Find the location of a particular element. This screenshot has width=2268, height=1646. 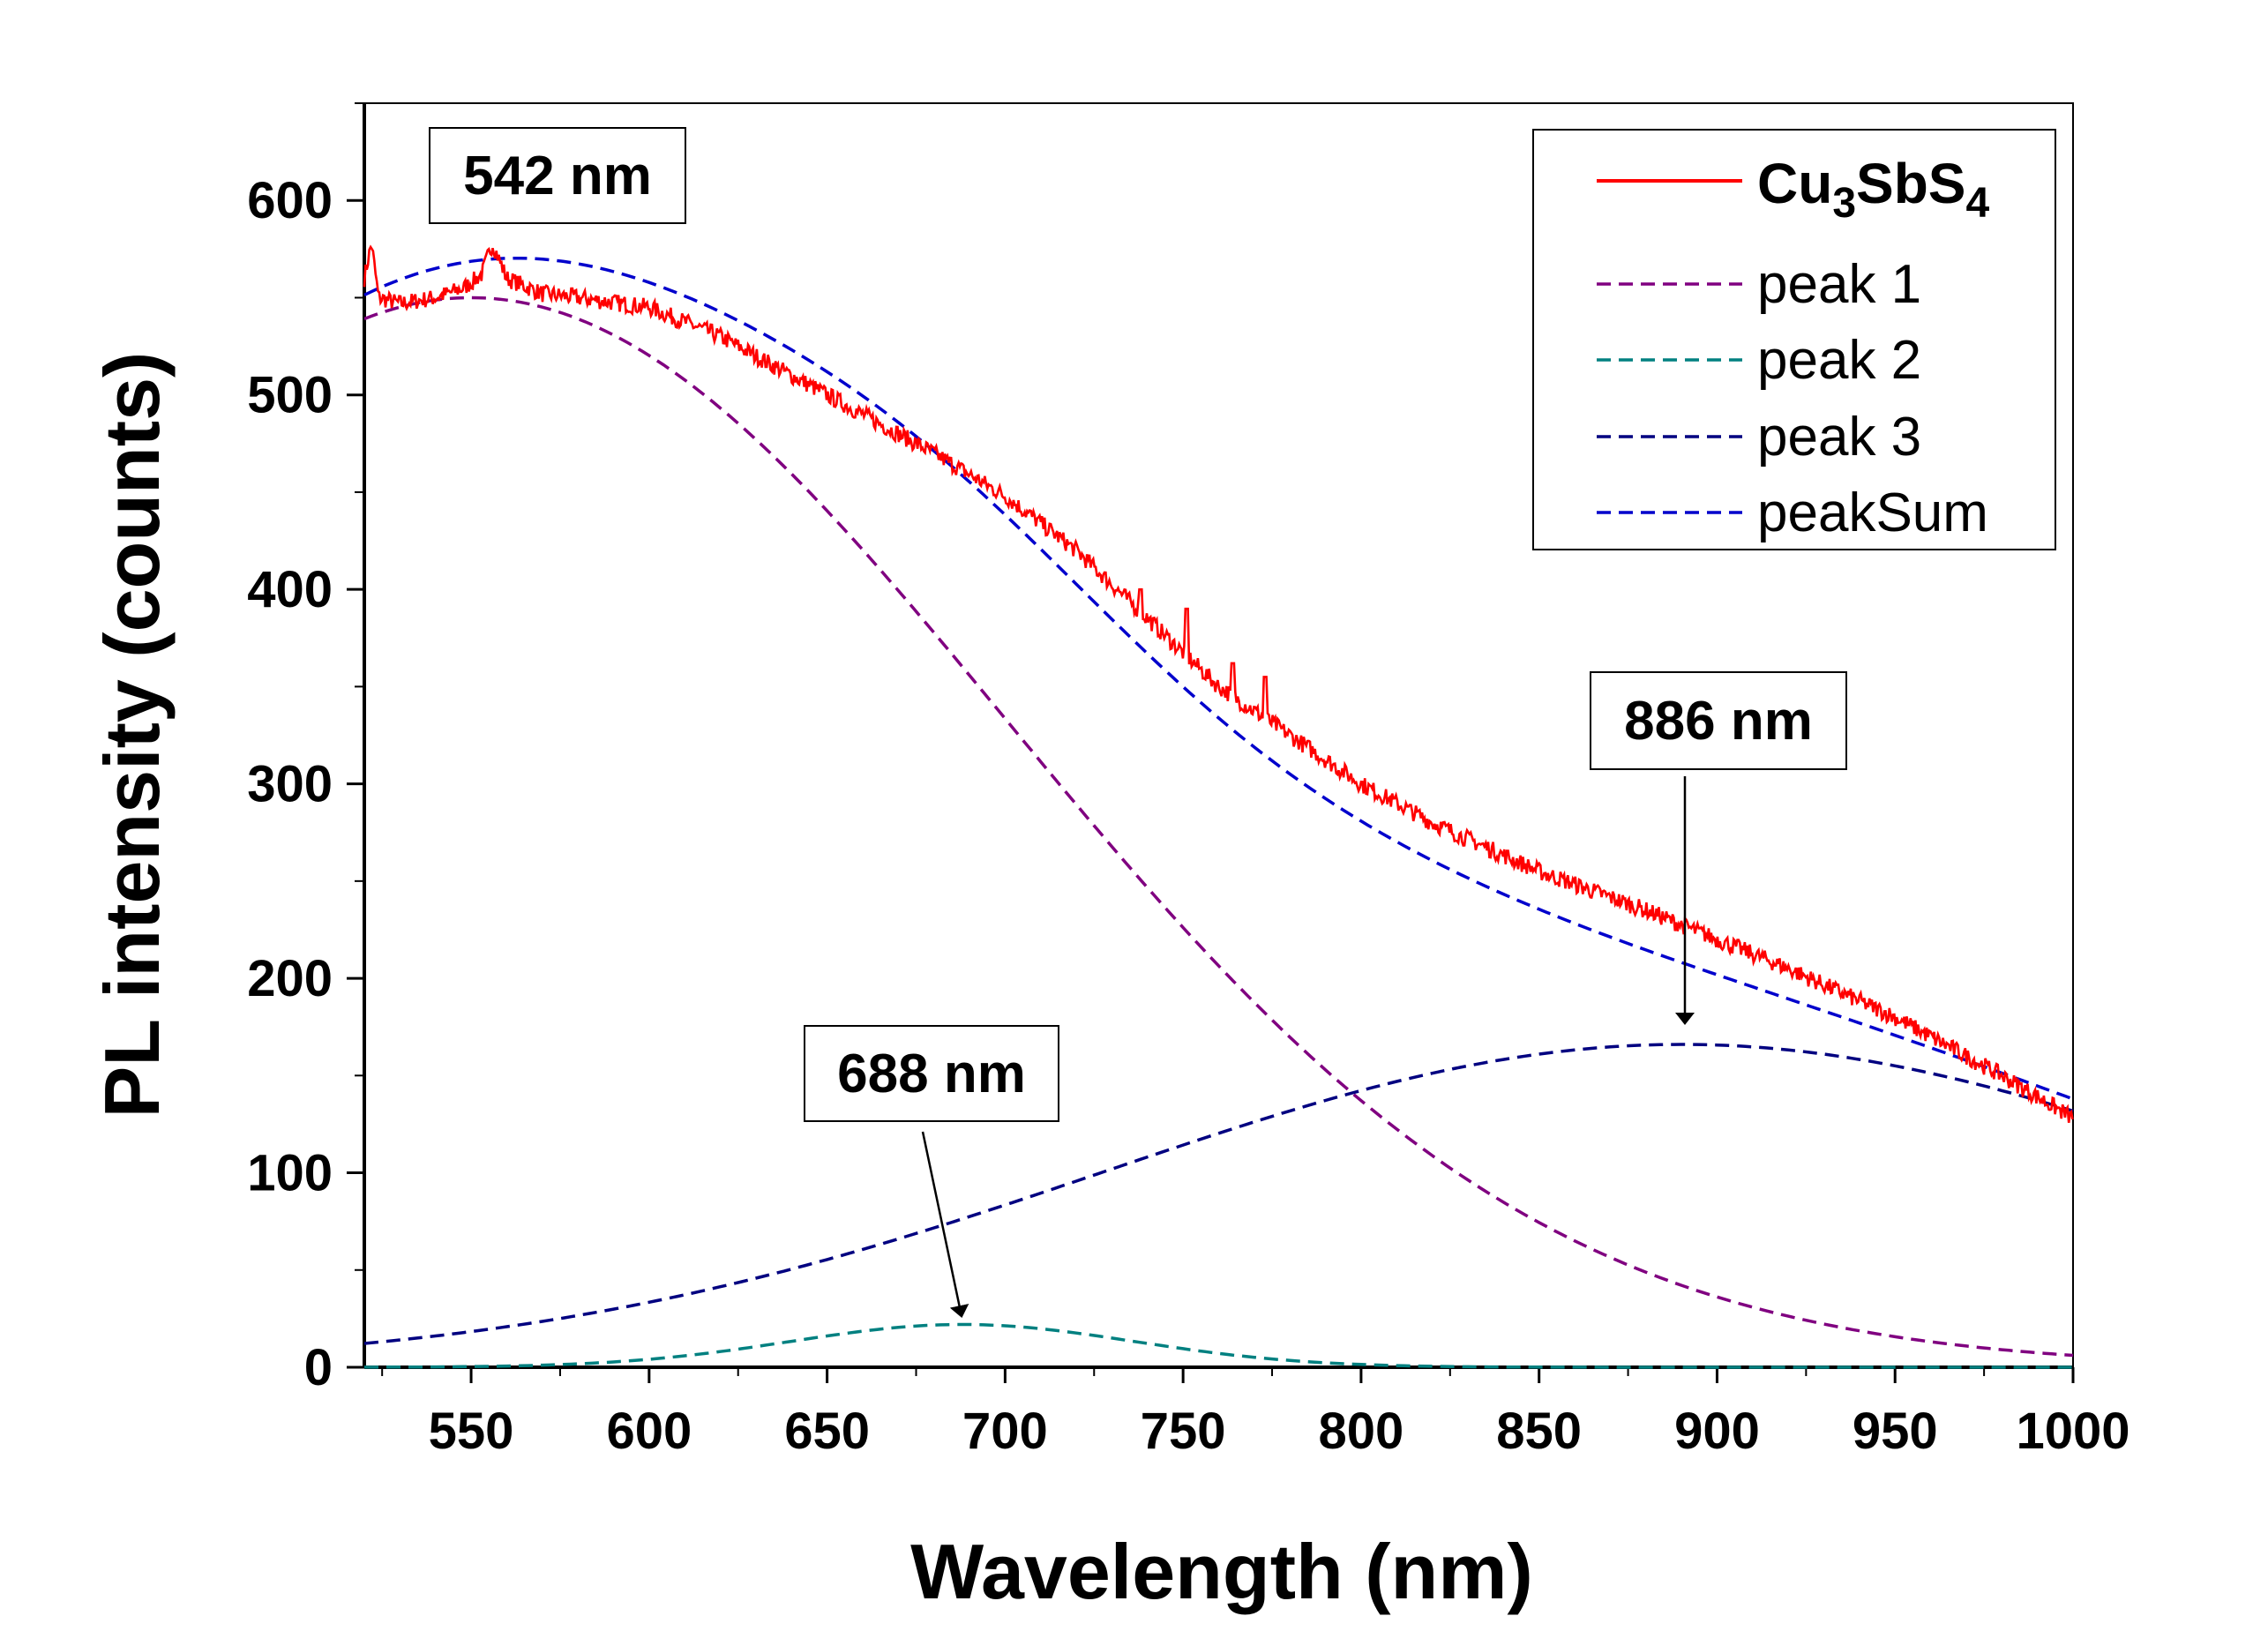

legend-box is located at coordinates (1794, 340).